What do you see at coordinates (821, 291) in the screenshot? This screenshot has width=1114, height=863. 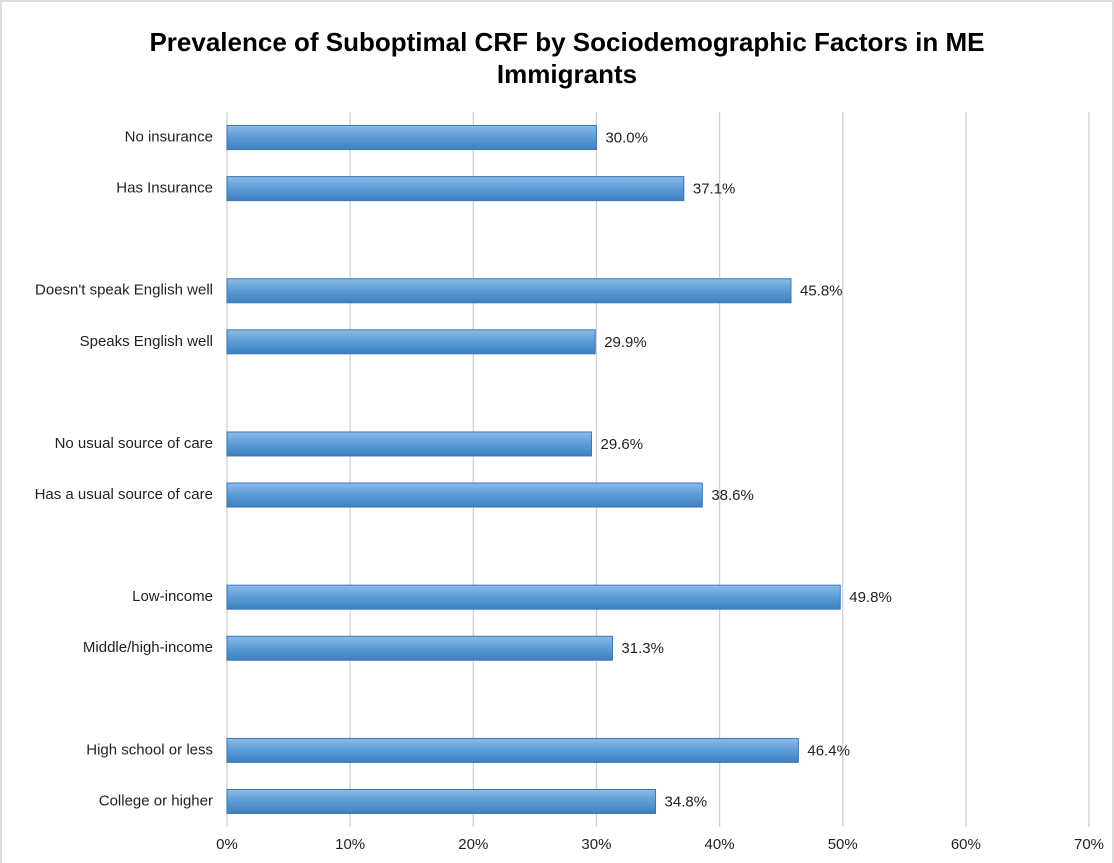 I see `value-label: 45.8%` at bounding box center [821, 291].